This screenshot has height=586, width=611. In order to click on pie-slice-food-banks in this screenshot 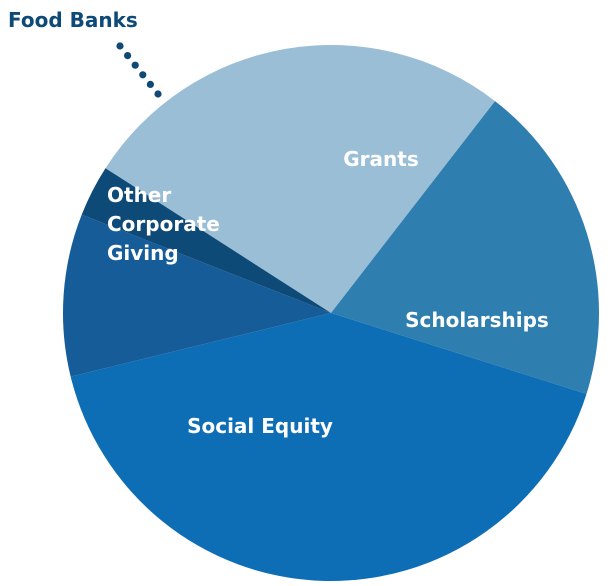, I will do `click(206, 240)`.